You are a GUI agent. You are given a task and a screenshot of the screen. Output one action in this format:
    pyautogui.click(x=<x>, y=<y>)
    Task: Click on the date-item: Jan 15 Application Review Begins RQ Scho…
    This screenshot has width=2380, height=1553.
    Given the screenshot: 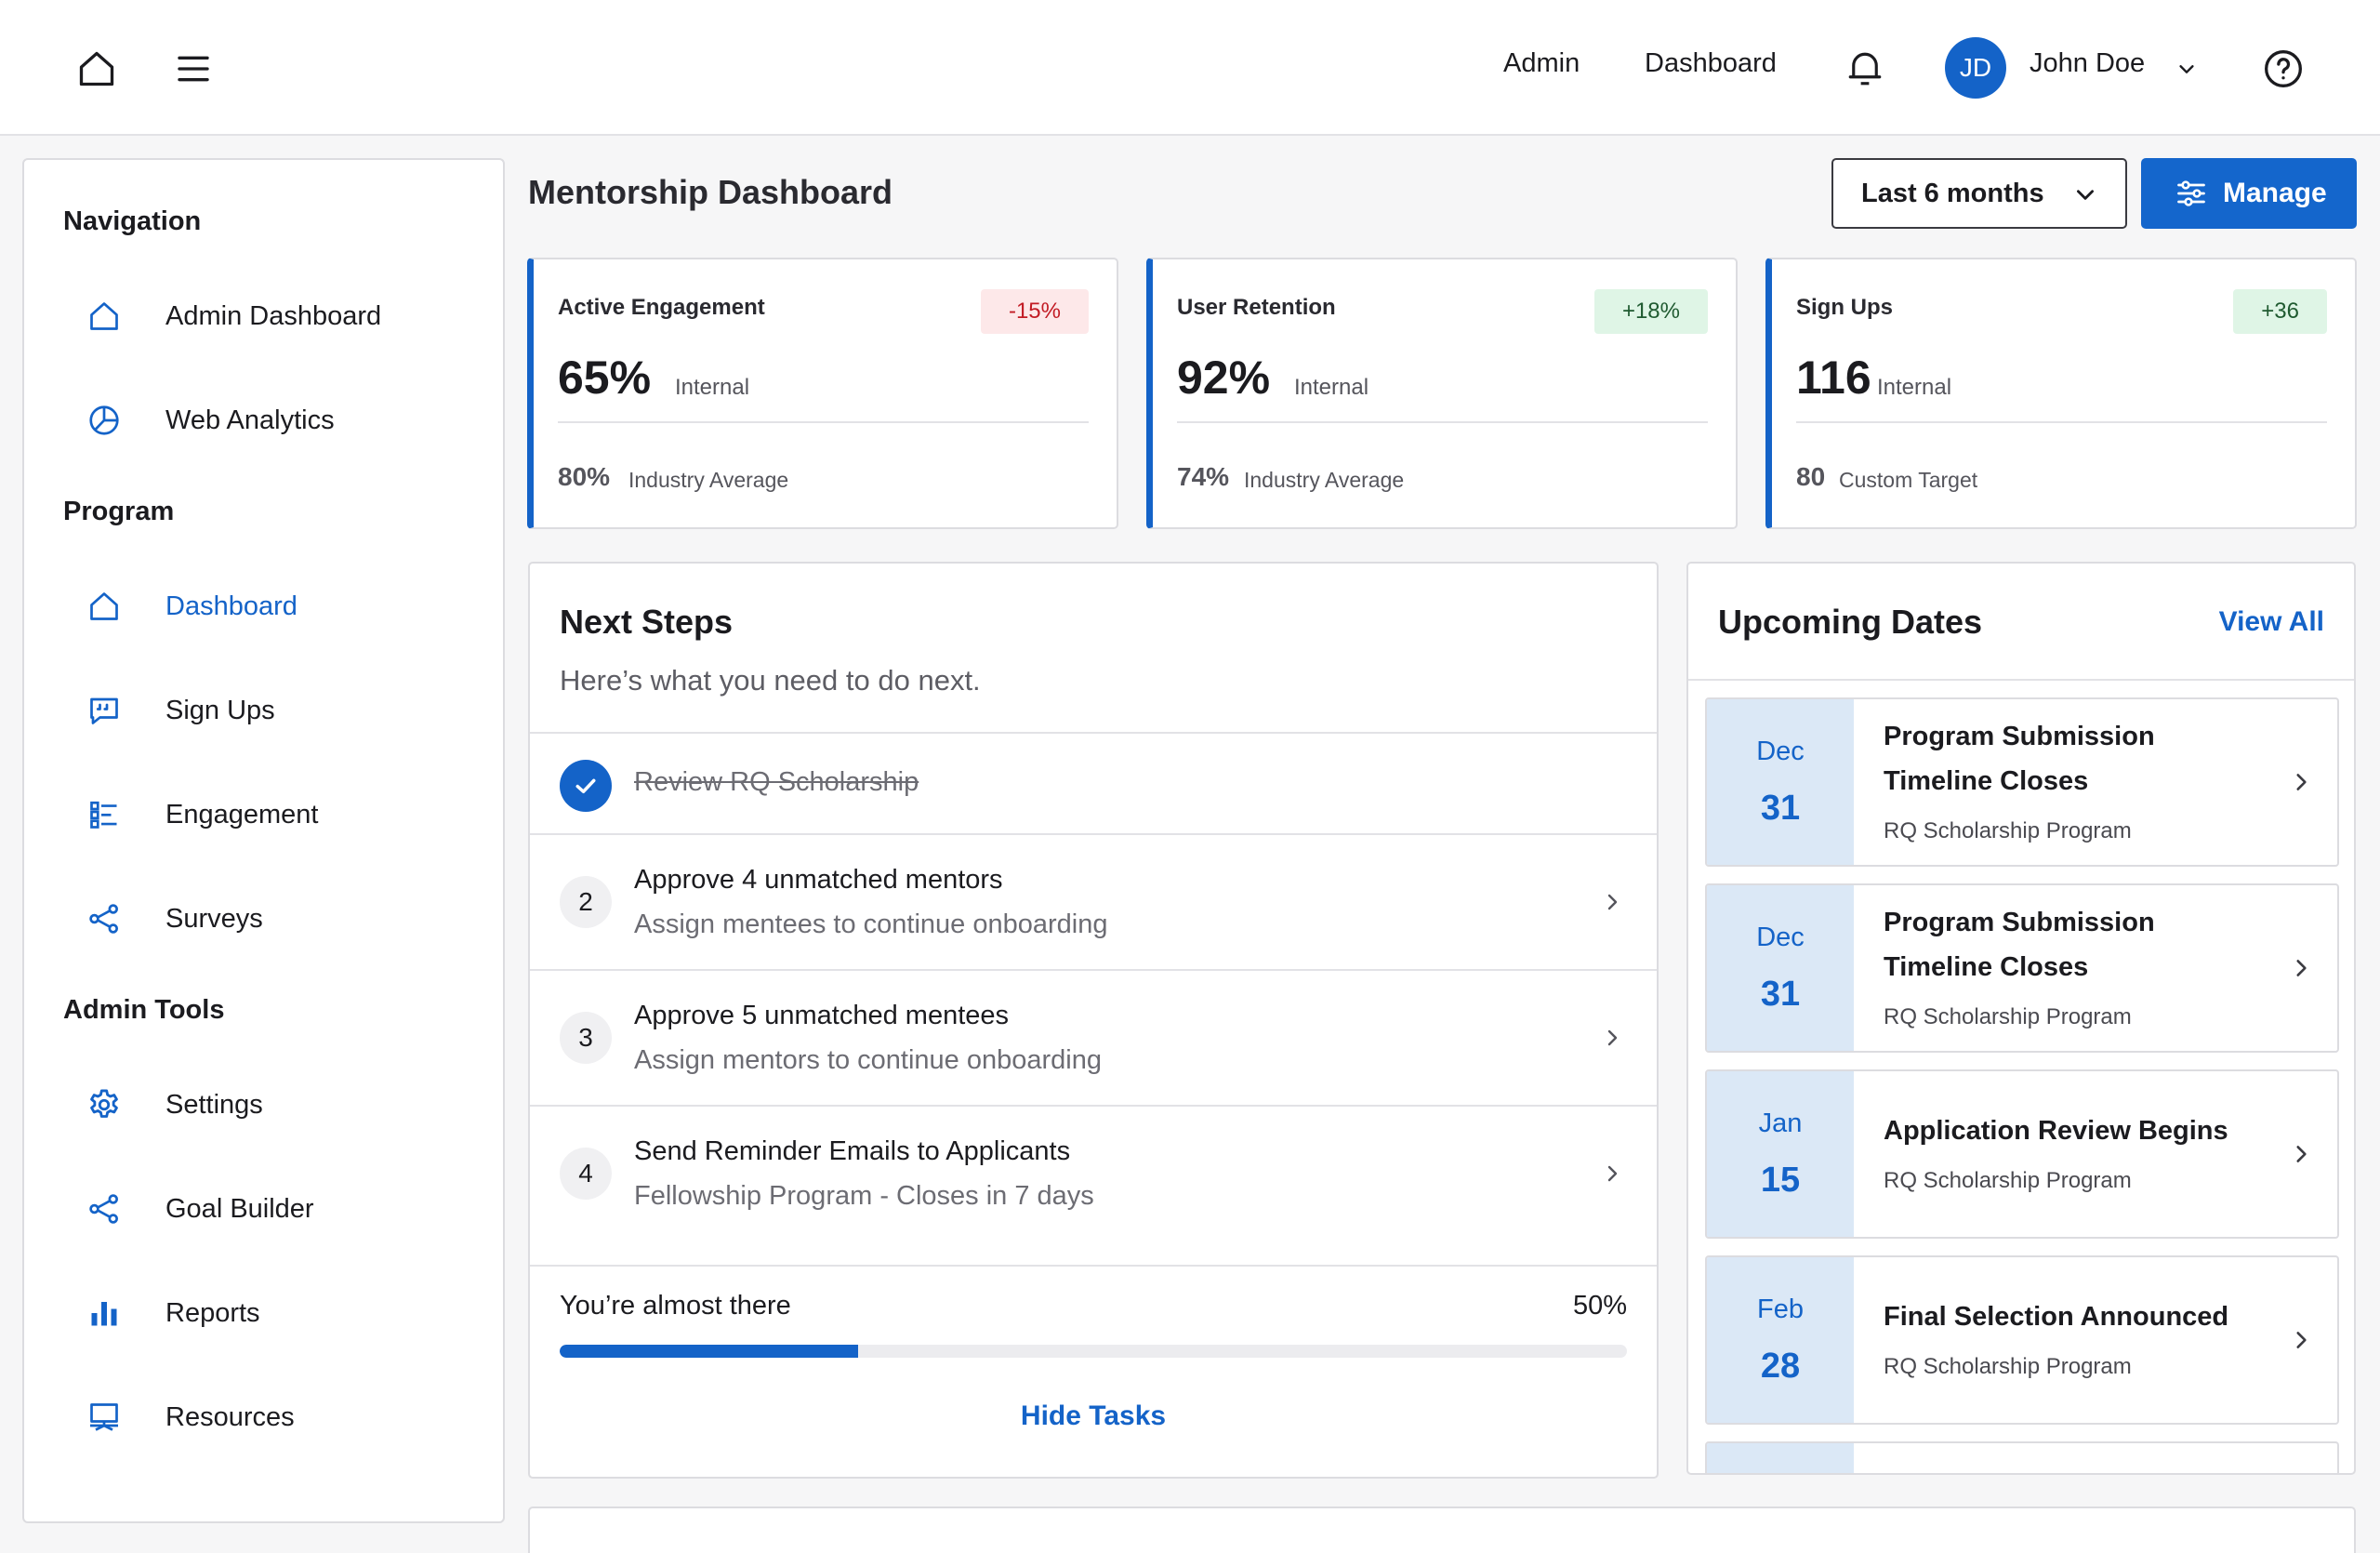 What is the action you would take?
    pyautogui.click(x=2022, y=1154)
    